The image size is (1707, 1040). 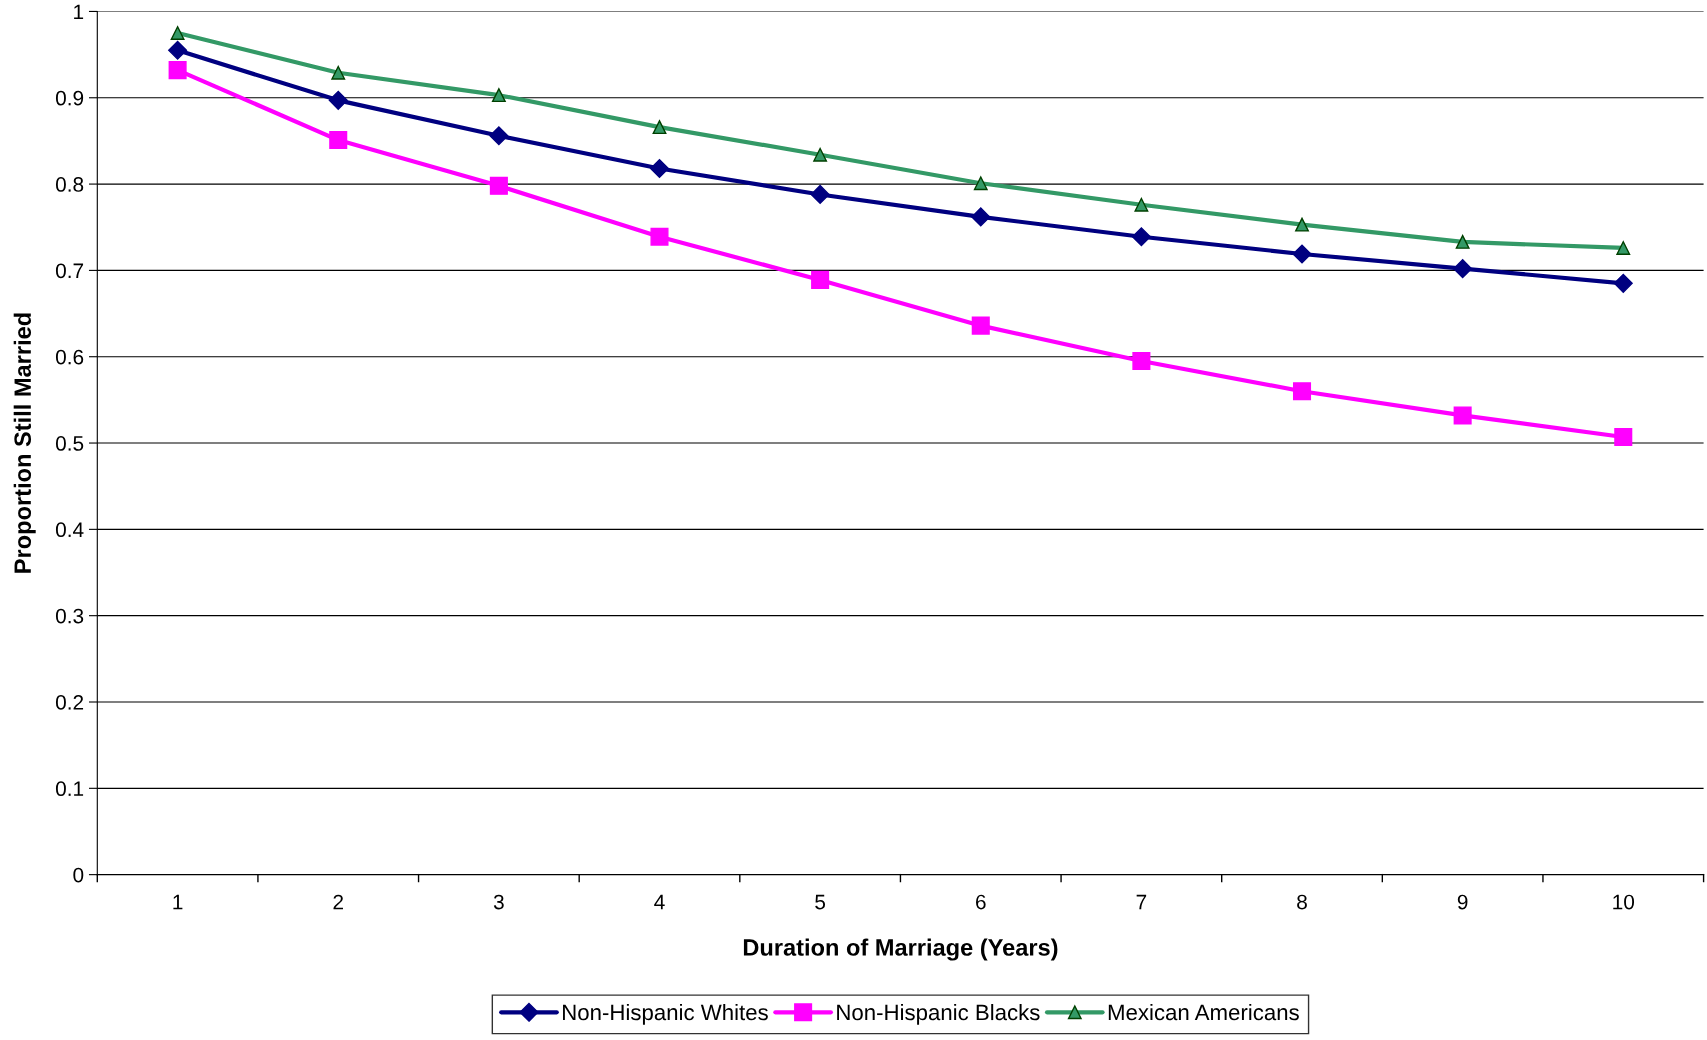 What do you see at coordinates (24, 443) in the screenshot?
I see `y-axis-title: Proportion Still Married` at bounding box center [24, 443].